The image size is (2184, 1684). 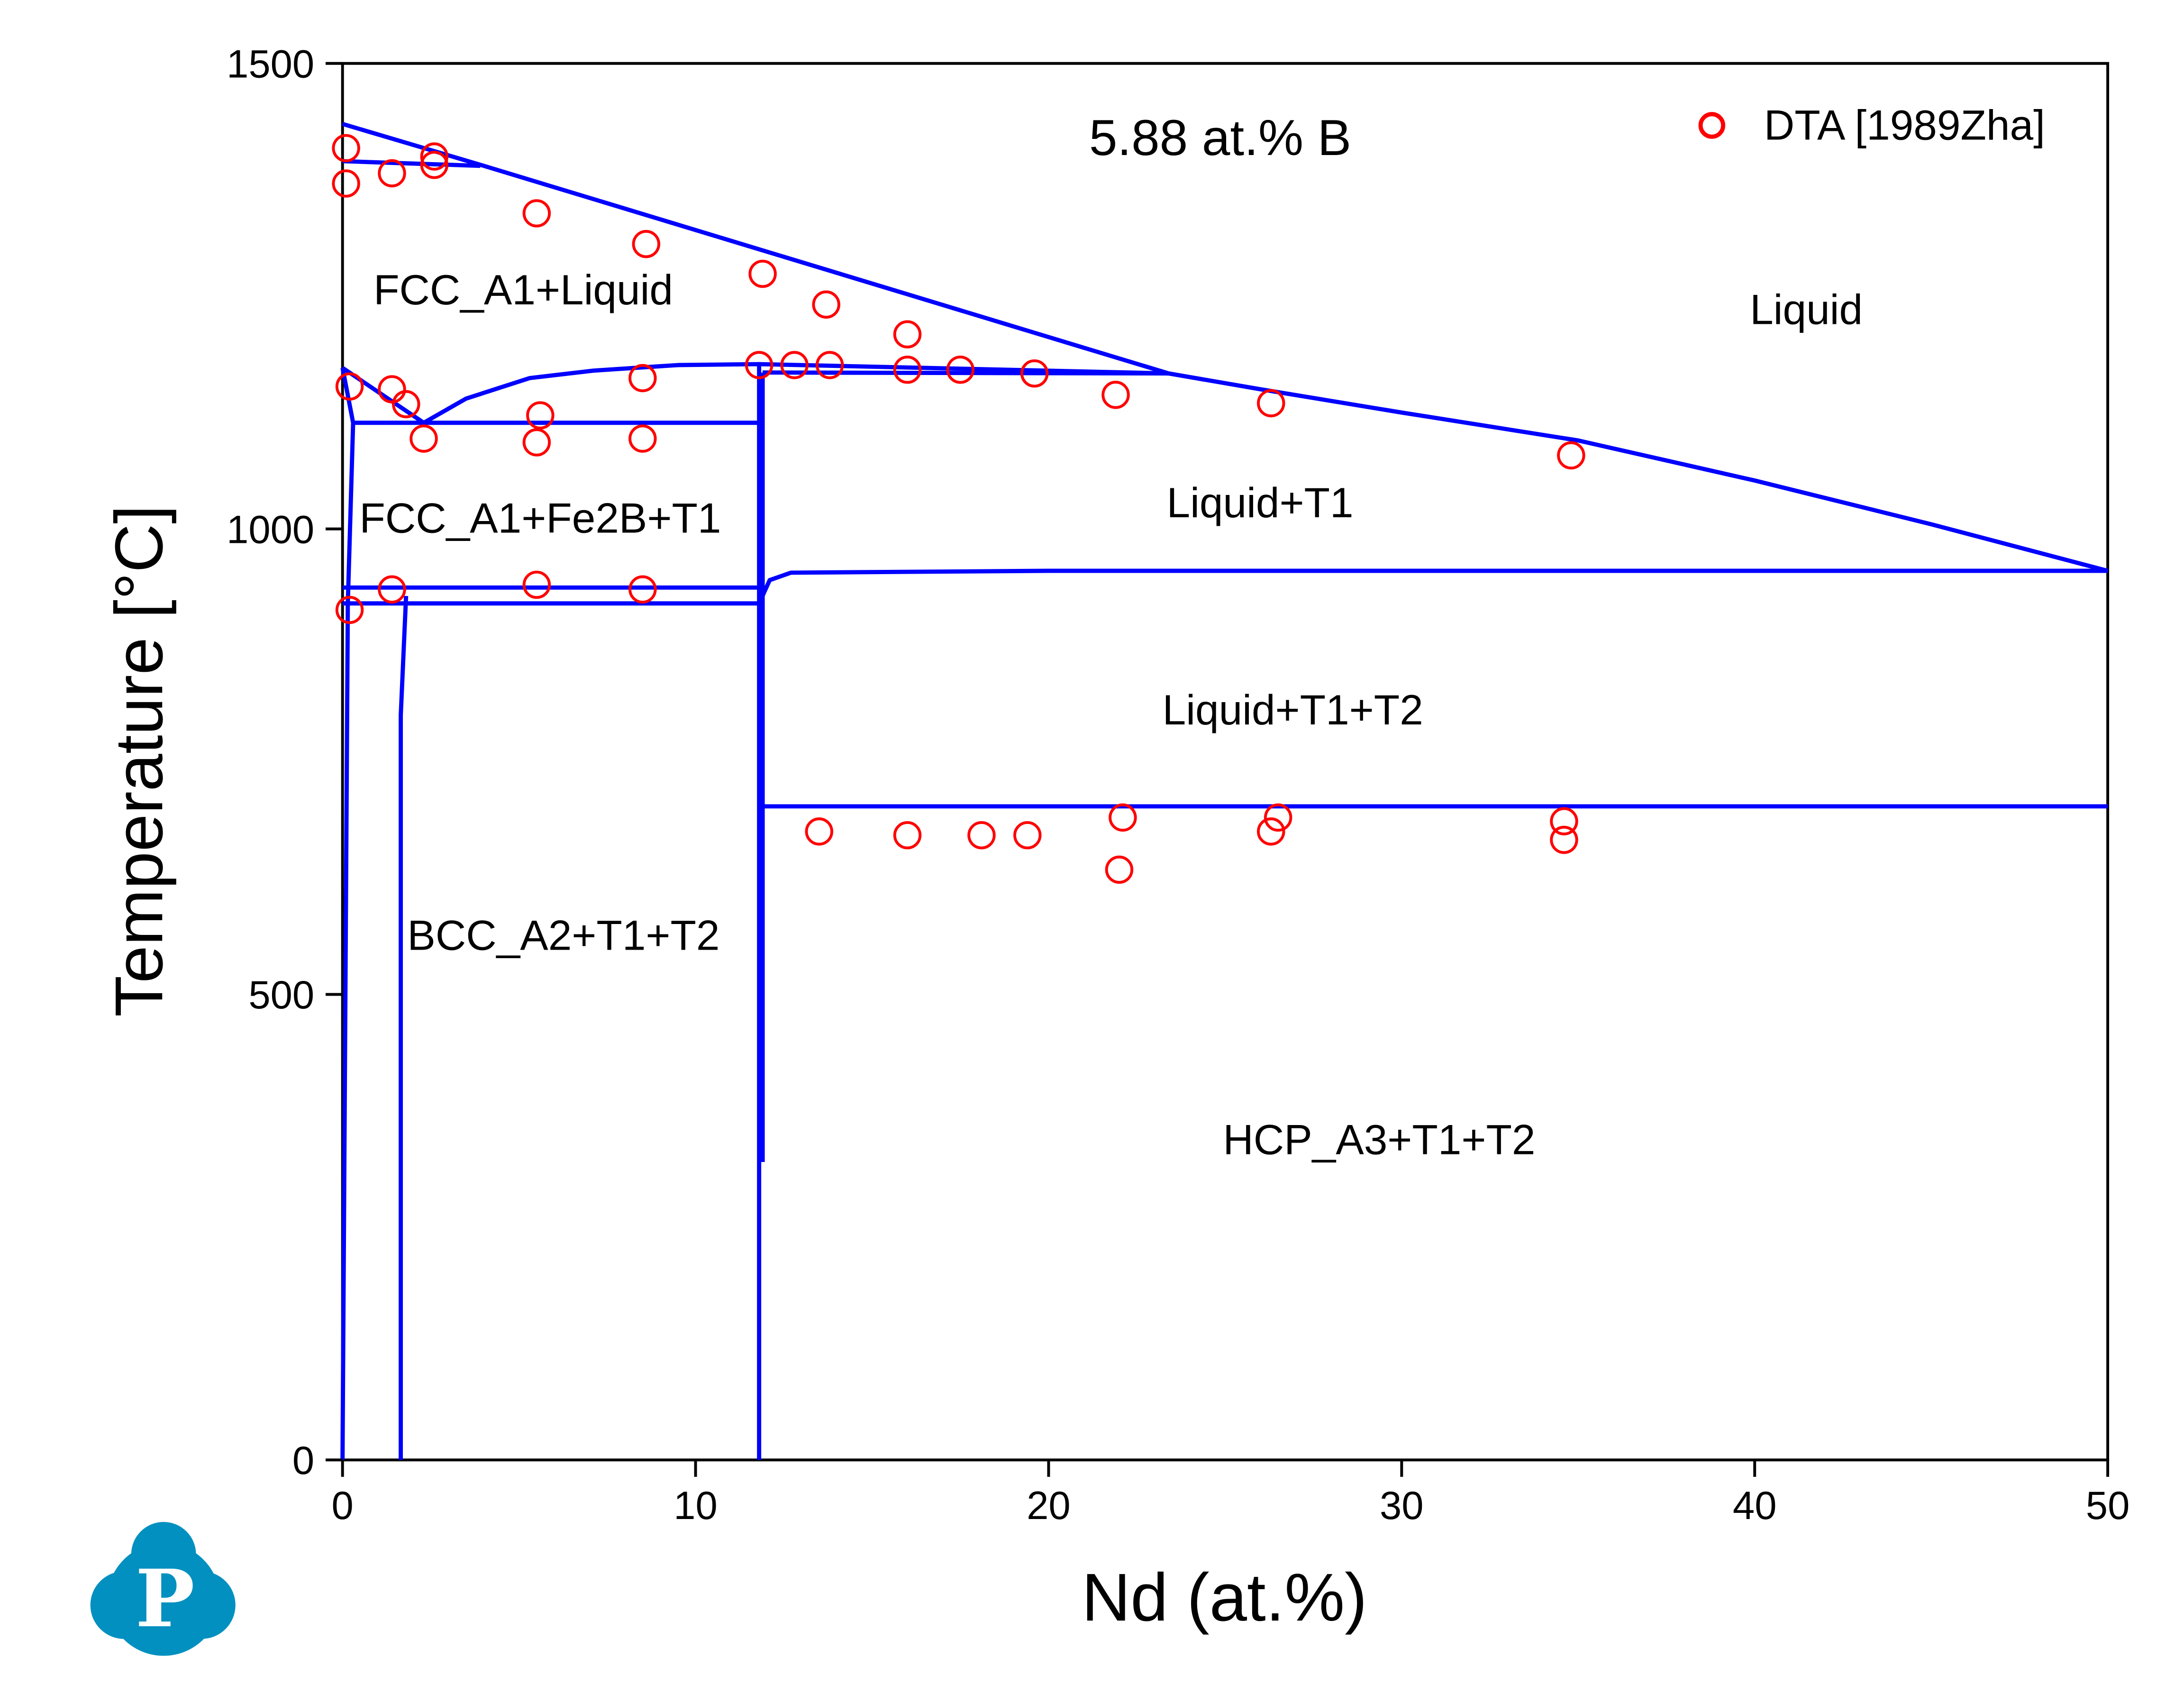 I want to click on region-label: Liquid+T1, so click(x=1260, y=502).